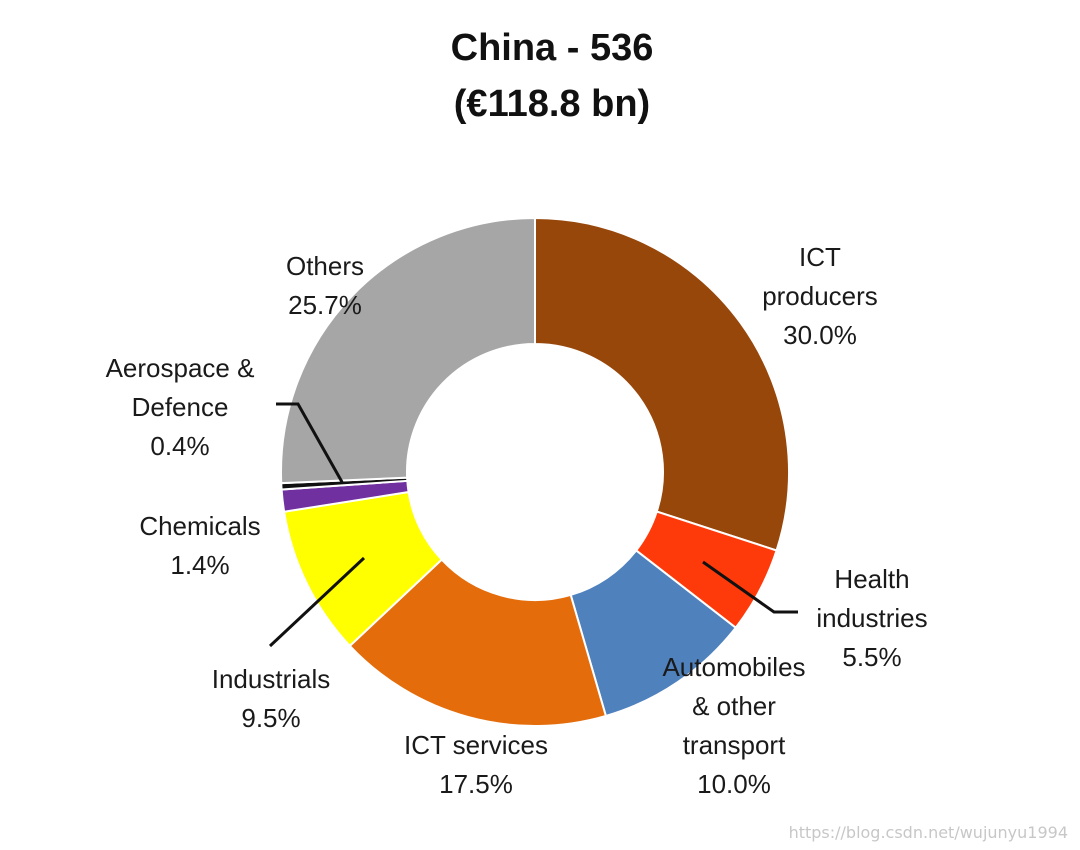 The image size is (1080, 850). Describe the element at coordinates (271, 679) in the screenshot. I see `slice-label-line: Industrials` at that location.